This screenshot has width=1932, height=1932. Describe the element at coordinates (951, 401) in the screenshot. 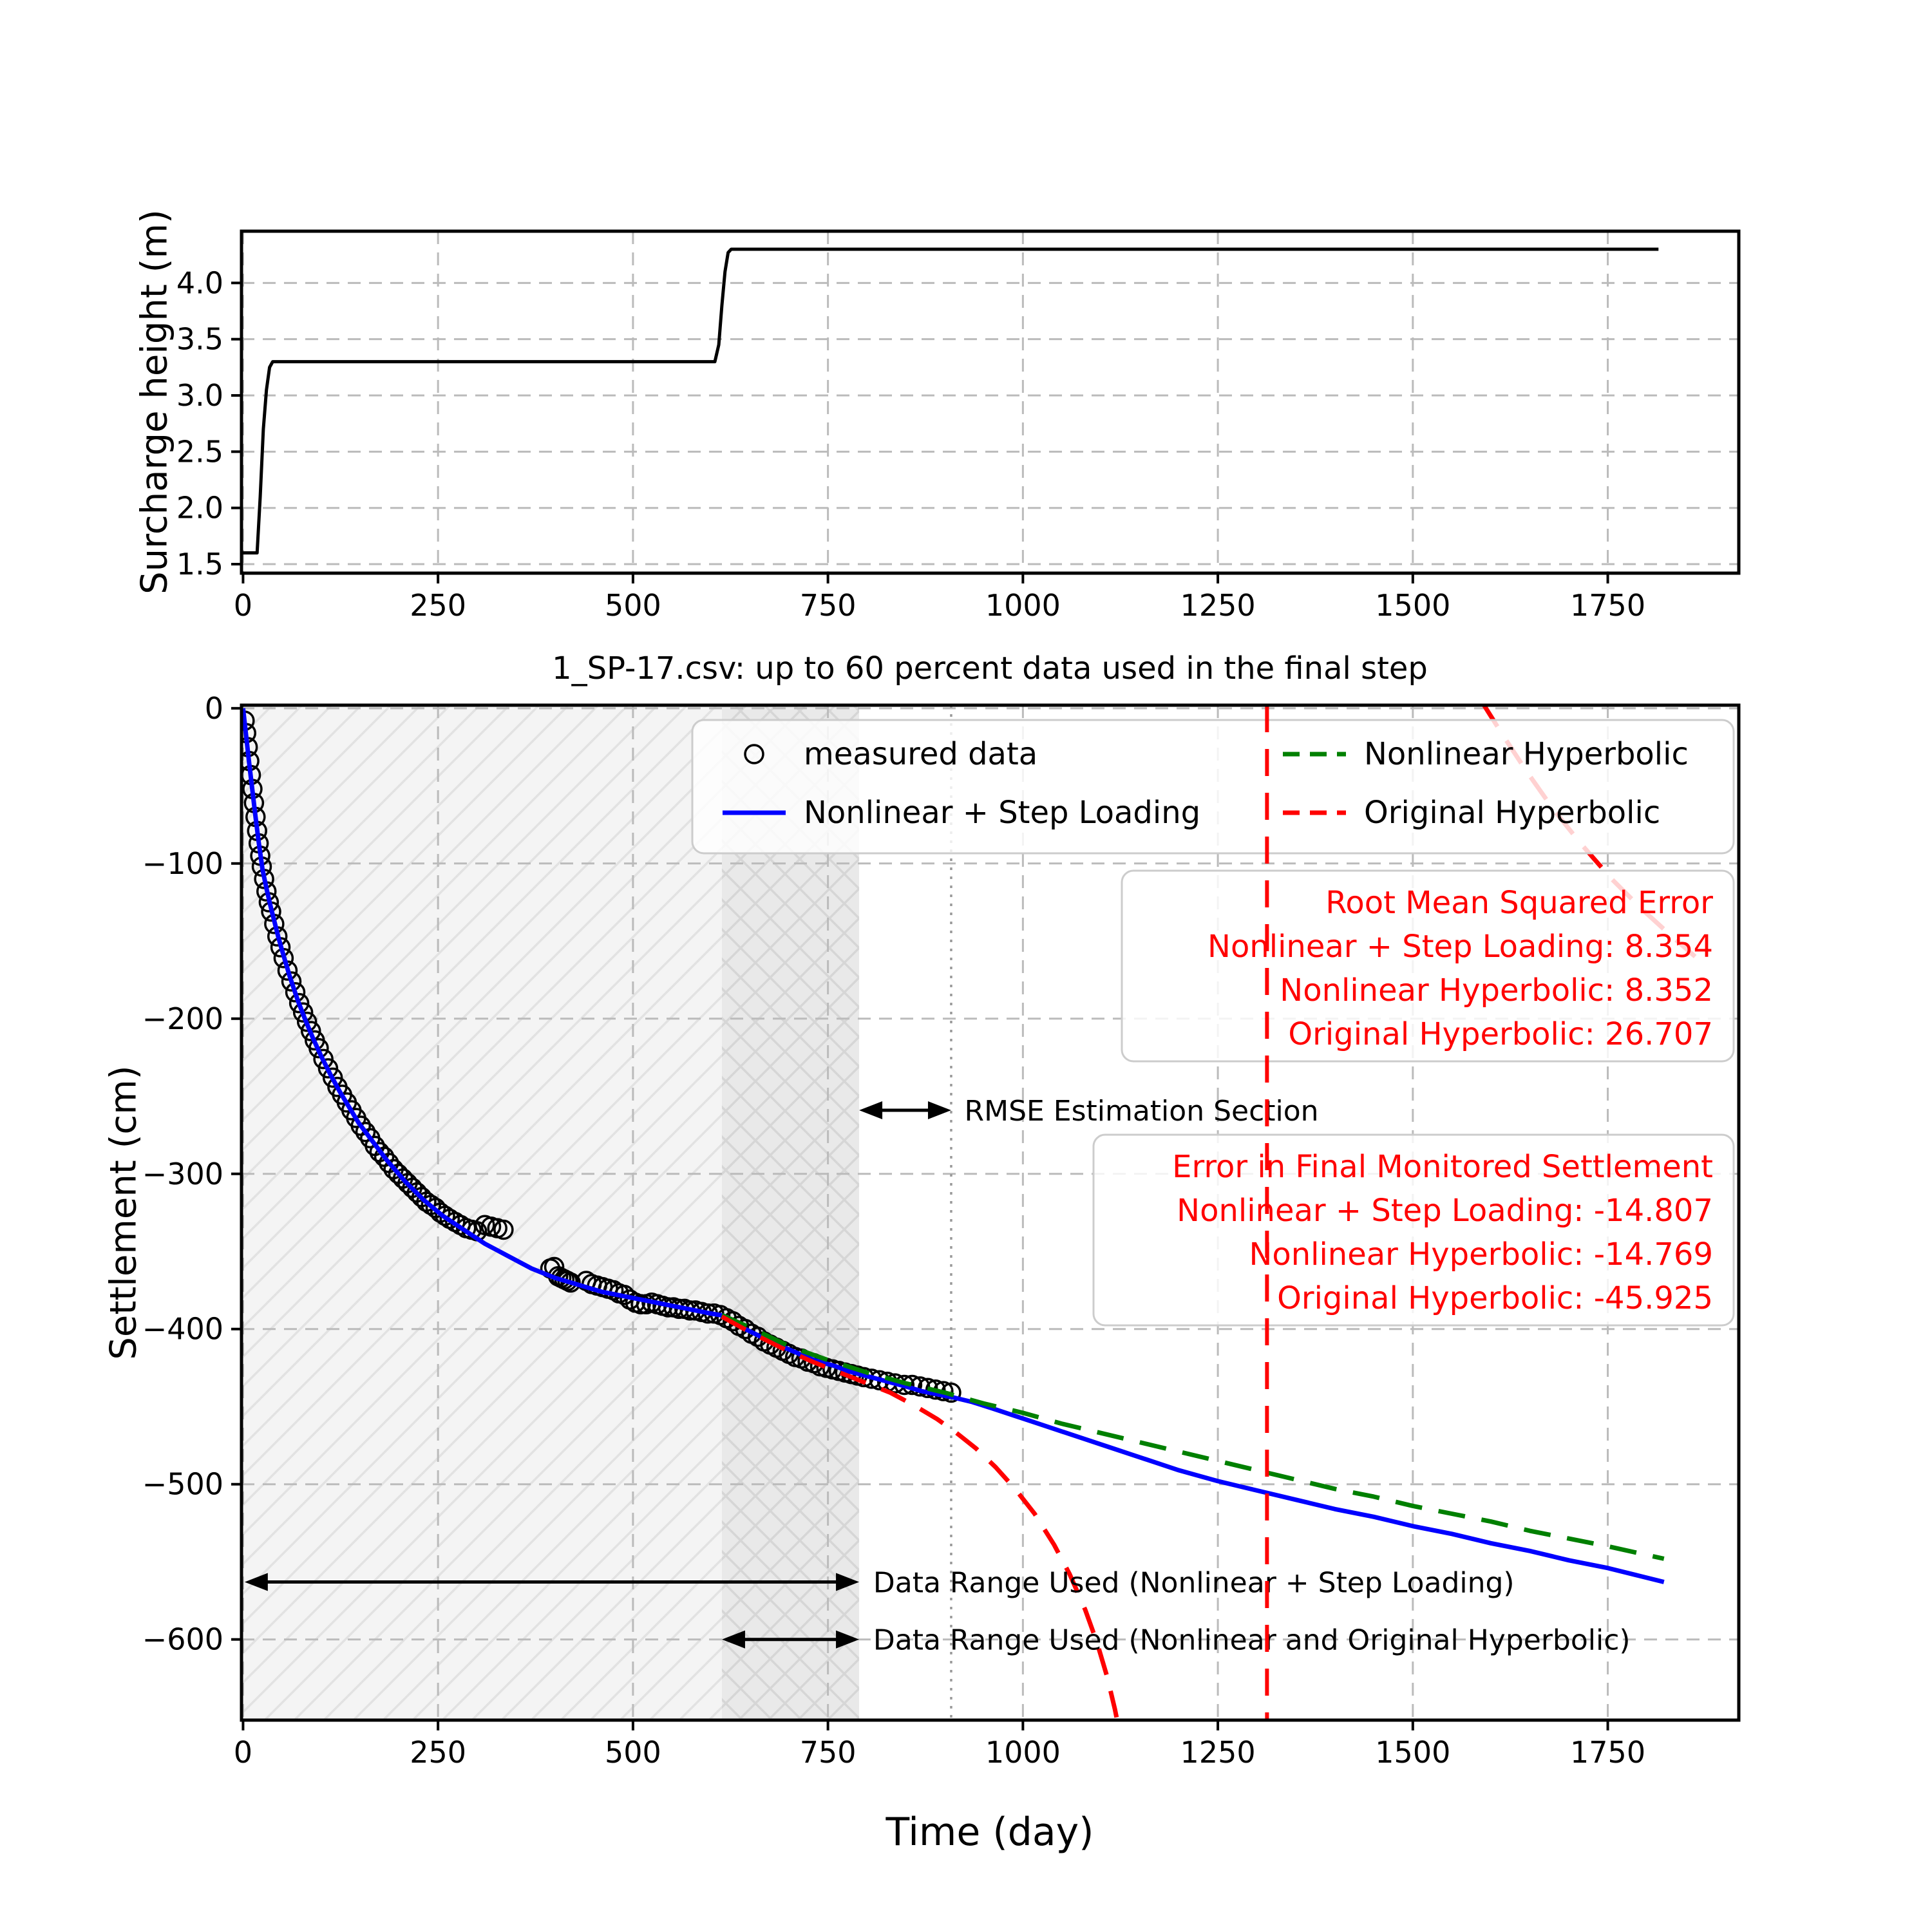

I see `surcharge-height-line` at that location.